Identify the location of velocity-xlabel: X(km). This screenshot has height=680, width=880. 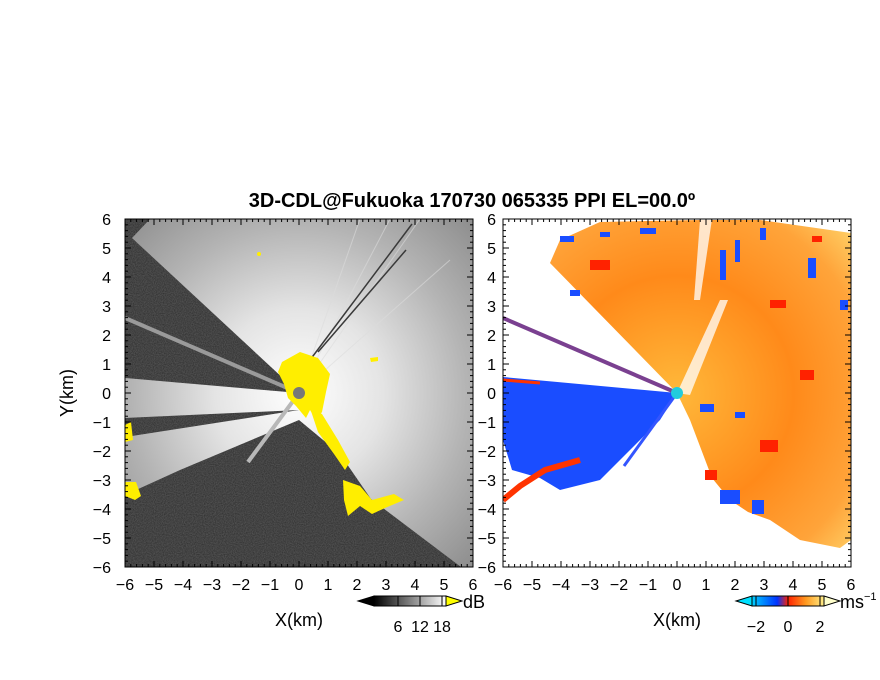
(677, 620).